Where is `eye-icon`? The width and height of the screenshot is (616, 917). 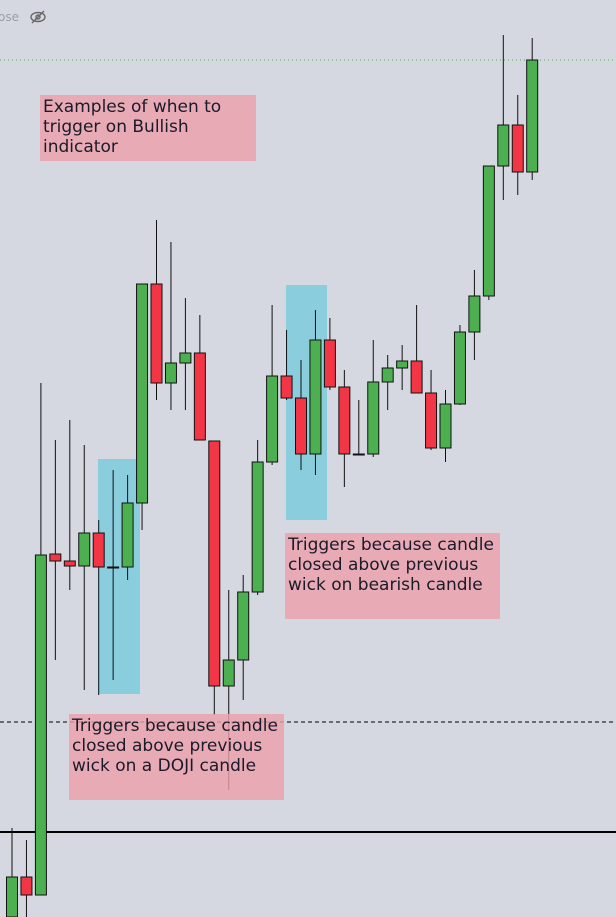
eye-icon is located at coordinates (38, 17).